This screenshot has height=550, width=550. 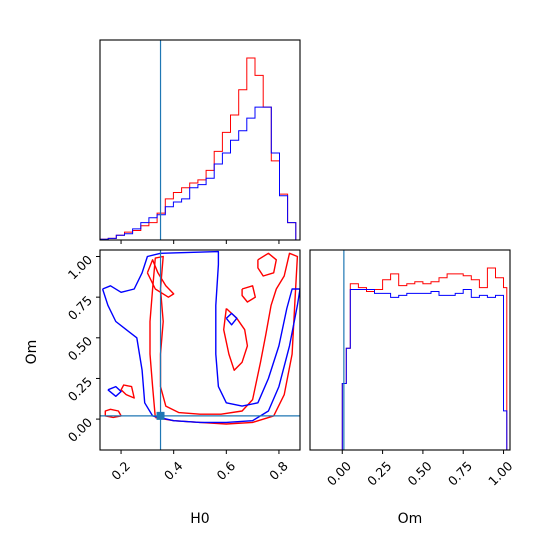 I want to click on om-x-tick-label: 0.75, so click(x=460, y=473).